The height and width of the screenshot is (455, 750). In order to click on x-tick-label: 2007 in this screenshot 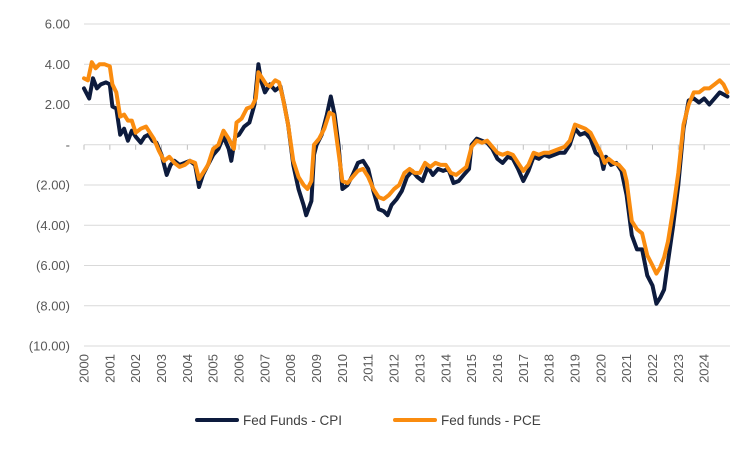, I will do `click(264, 368)`.